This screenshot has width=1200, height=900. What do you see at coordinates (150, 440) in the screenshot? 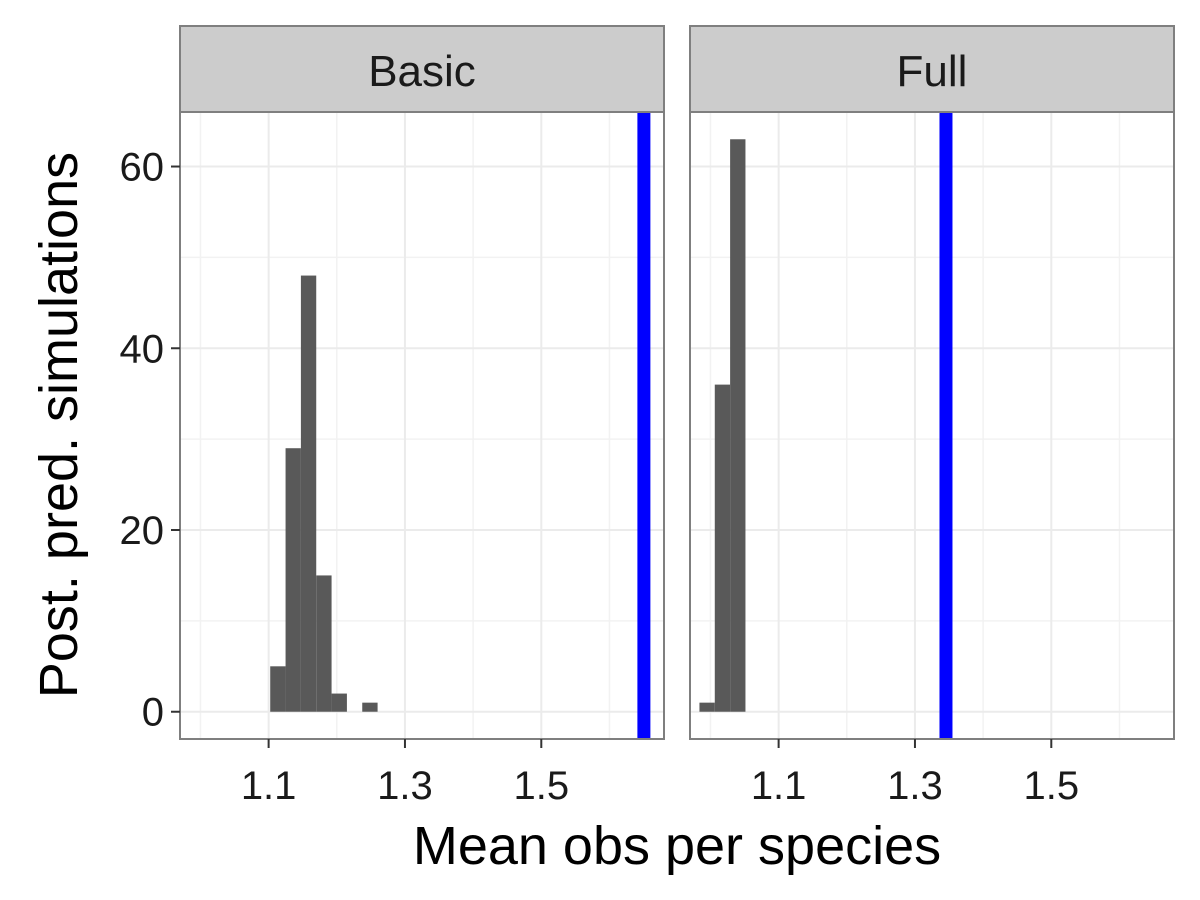
I see `y-axis: 0 20 40 60` at bounding box center [150, 440].